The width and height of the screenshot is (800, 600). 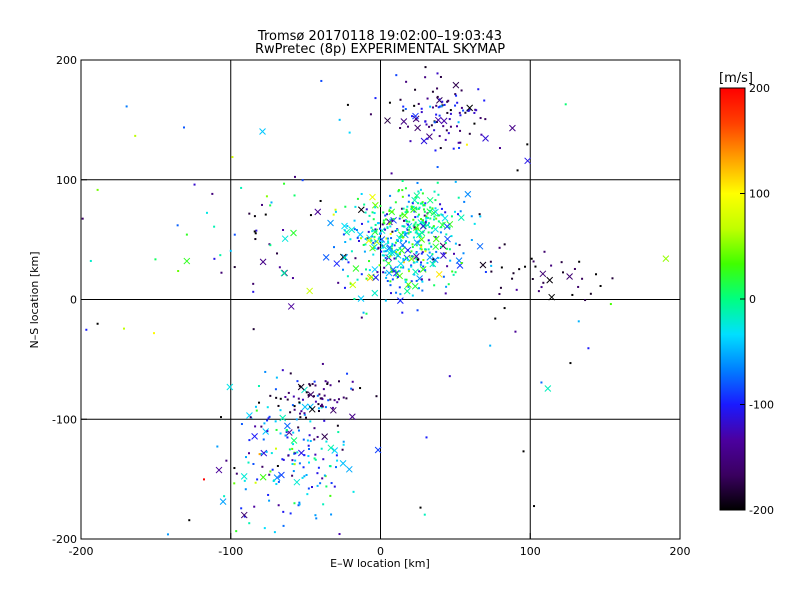 What do you see at coordinates (757, 299) in the screenshot?
I see `colorbar-ticks: 200 100 0 -100 -200` at bounding box center [757, 299].